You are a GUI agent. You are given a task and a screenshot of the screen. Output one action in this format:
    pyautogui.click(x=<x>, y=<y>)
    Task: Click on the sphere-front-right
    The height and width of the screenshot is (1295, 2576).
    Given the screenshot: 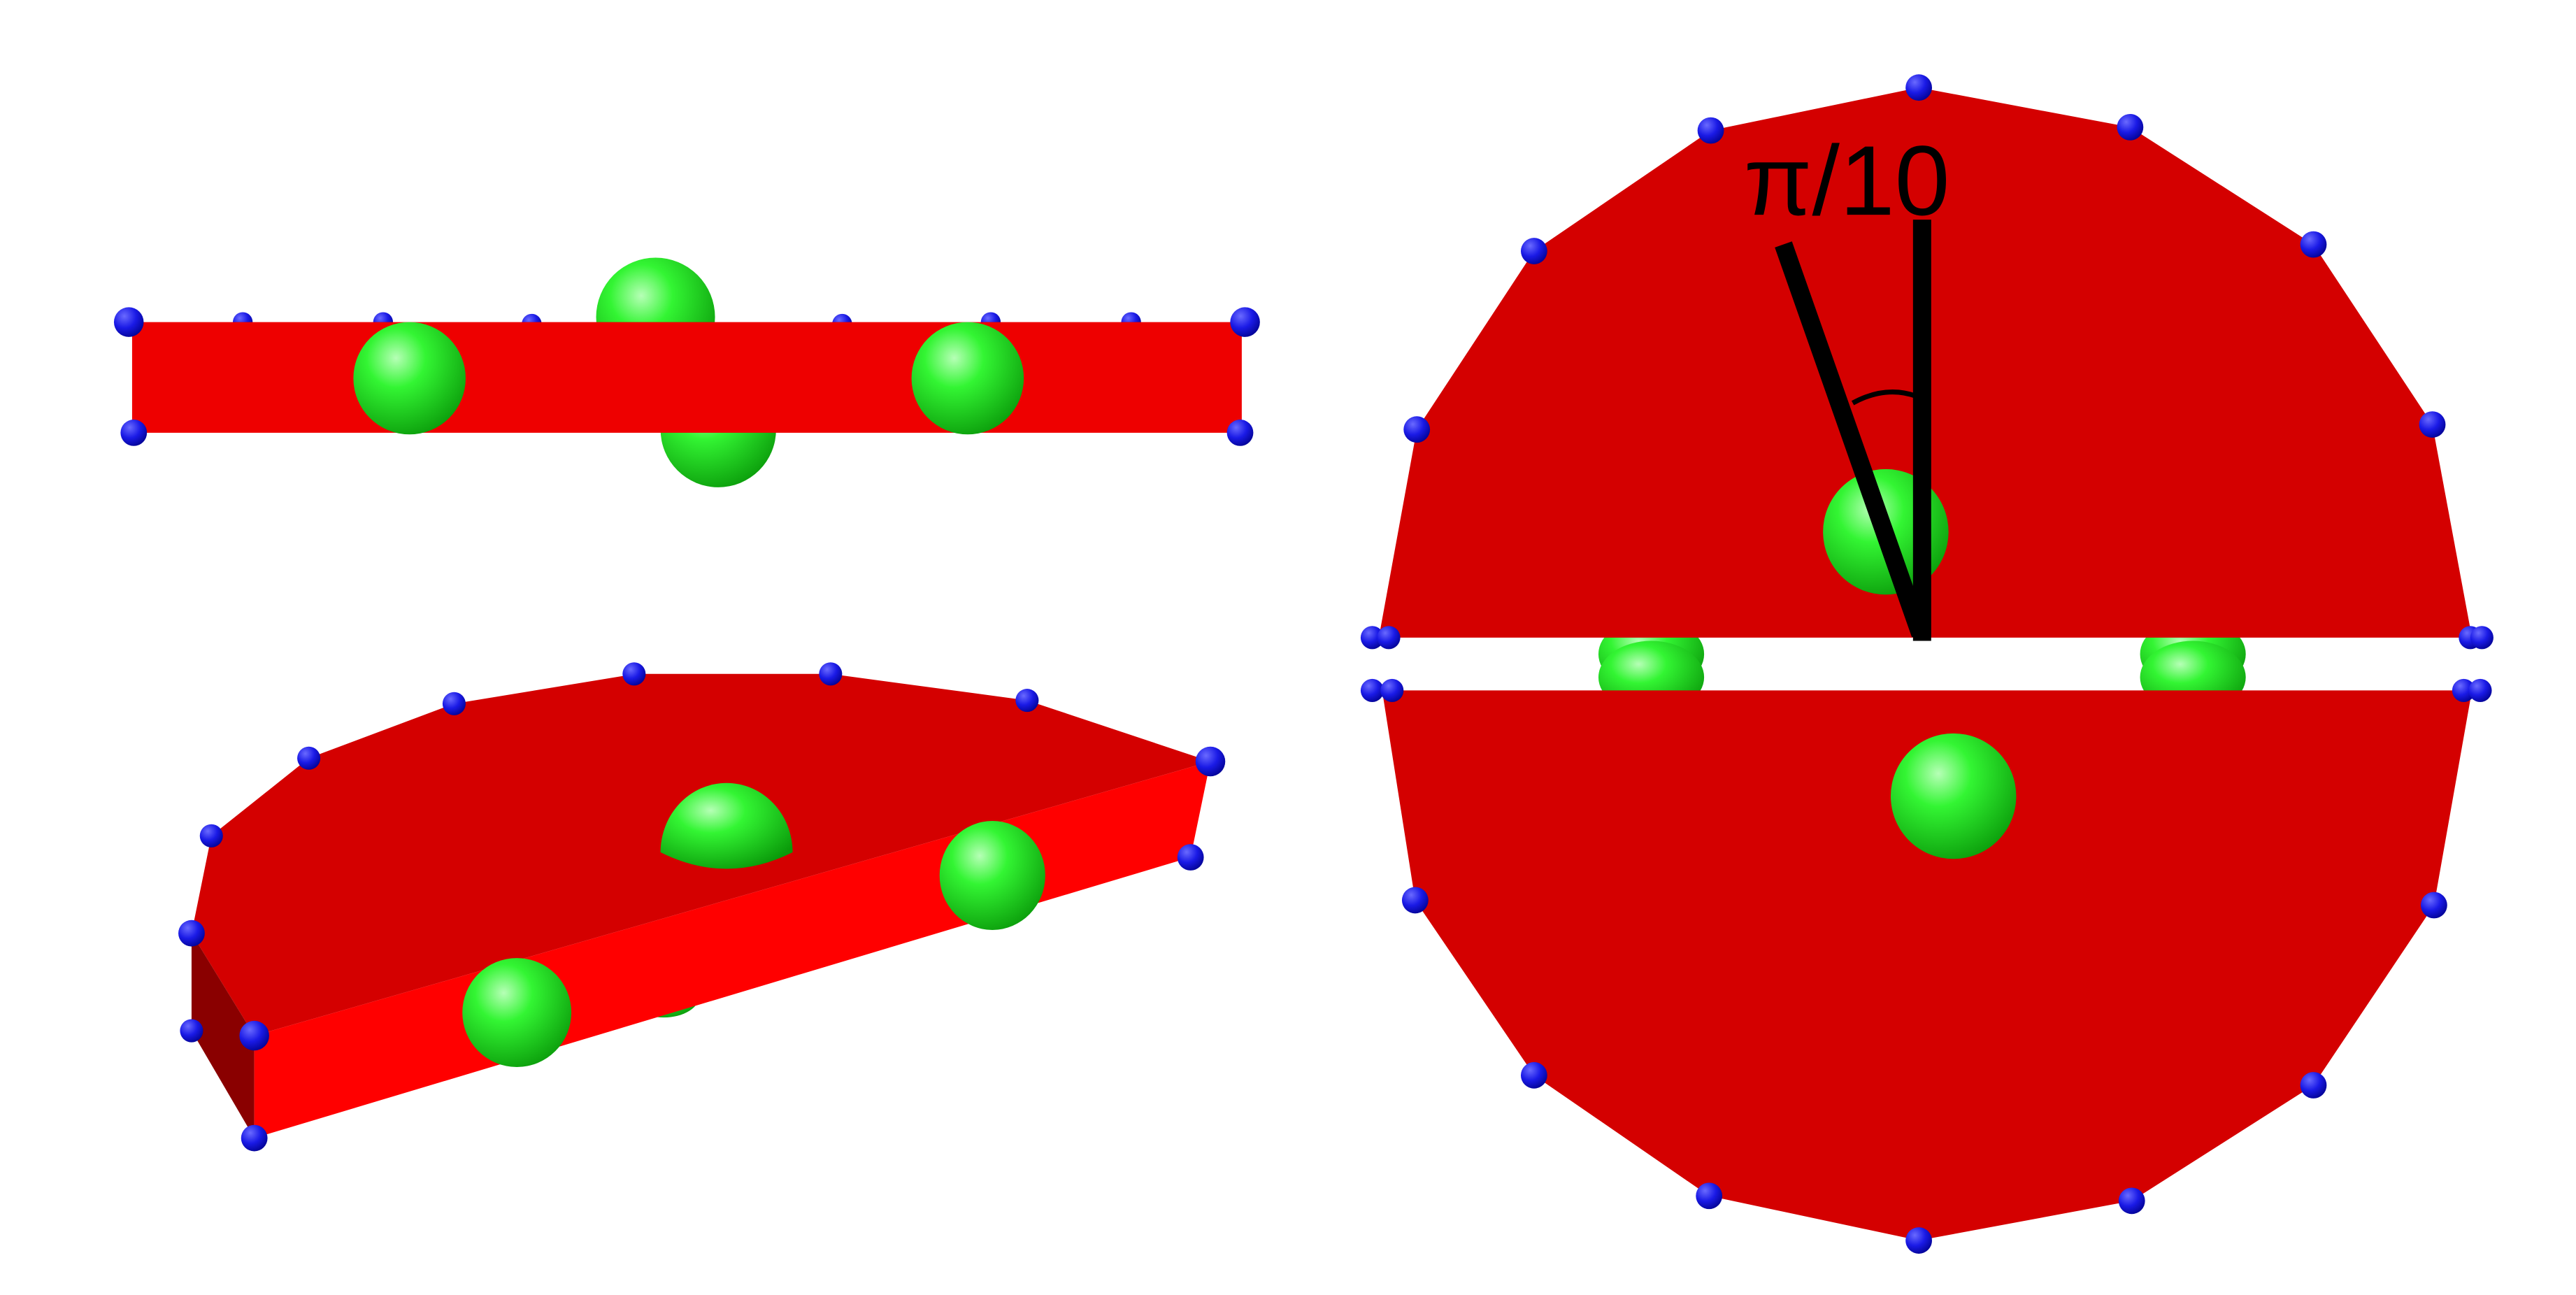 What is the action you would take?
    pyautogui.click(x=992, y=875)
    